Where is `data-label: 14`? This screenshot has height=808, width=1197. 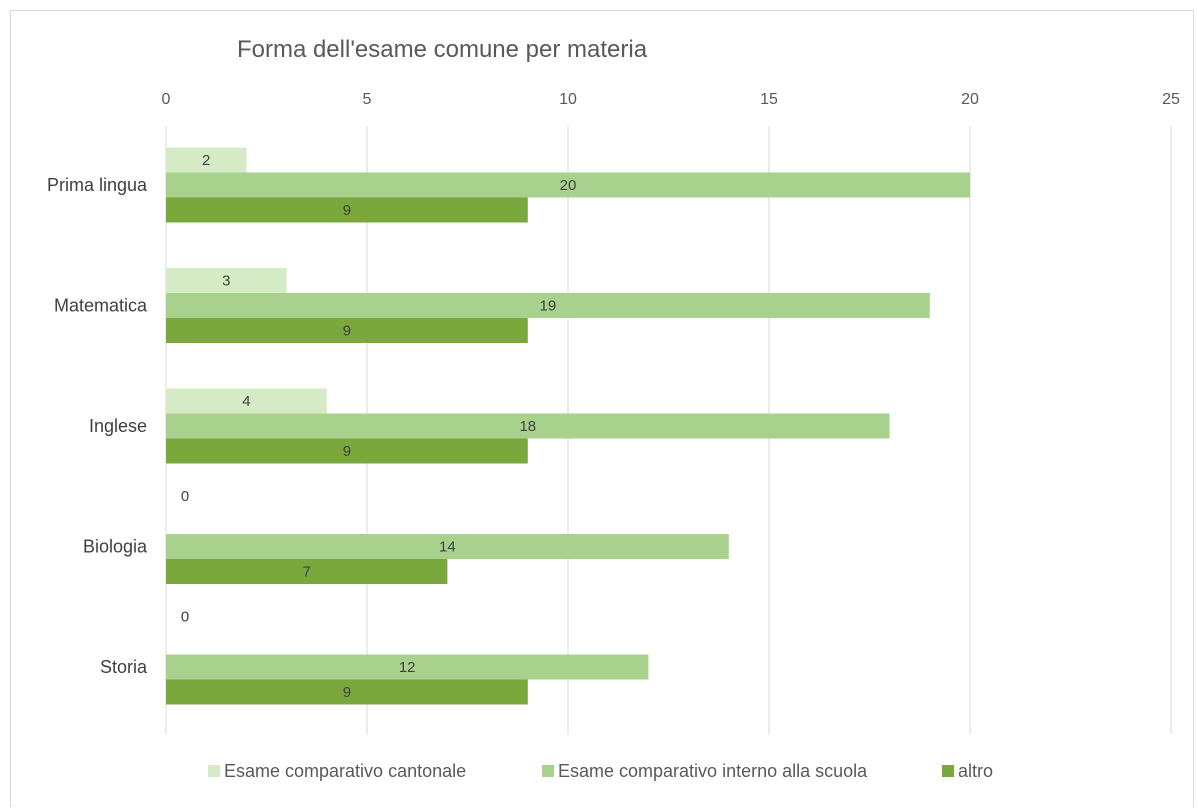
data-label: 14 is located at coordinates (447, 547).